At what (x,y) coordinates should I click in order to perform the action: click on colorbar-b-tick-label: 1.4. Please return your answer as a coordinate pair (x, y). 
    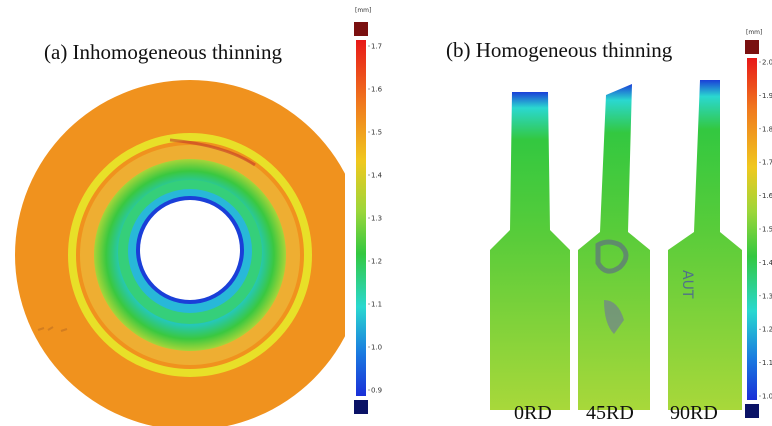
    Looking at the image, I should click on (767, 263).